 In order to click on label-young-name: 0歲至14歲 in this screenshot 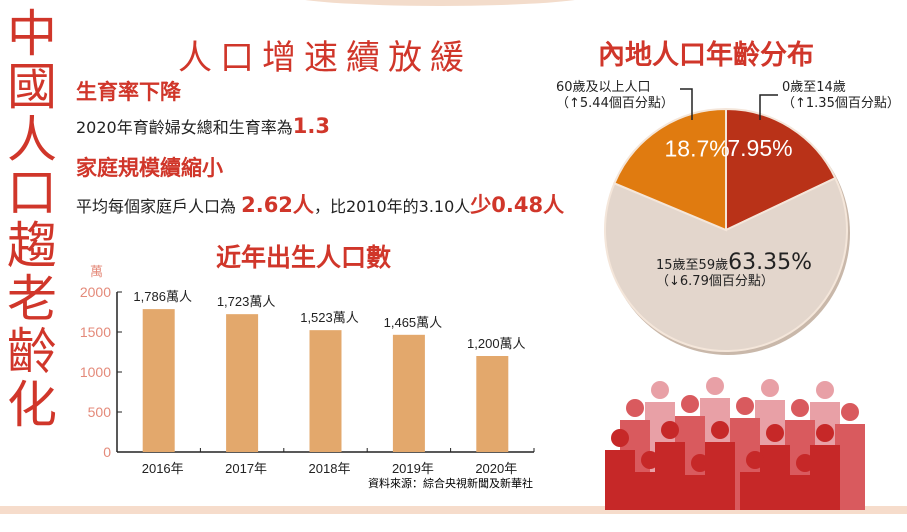, I will do `click(814, 87)`.